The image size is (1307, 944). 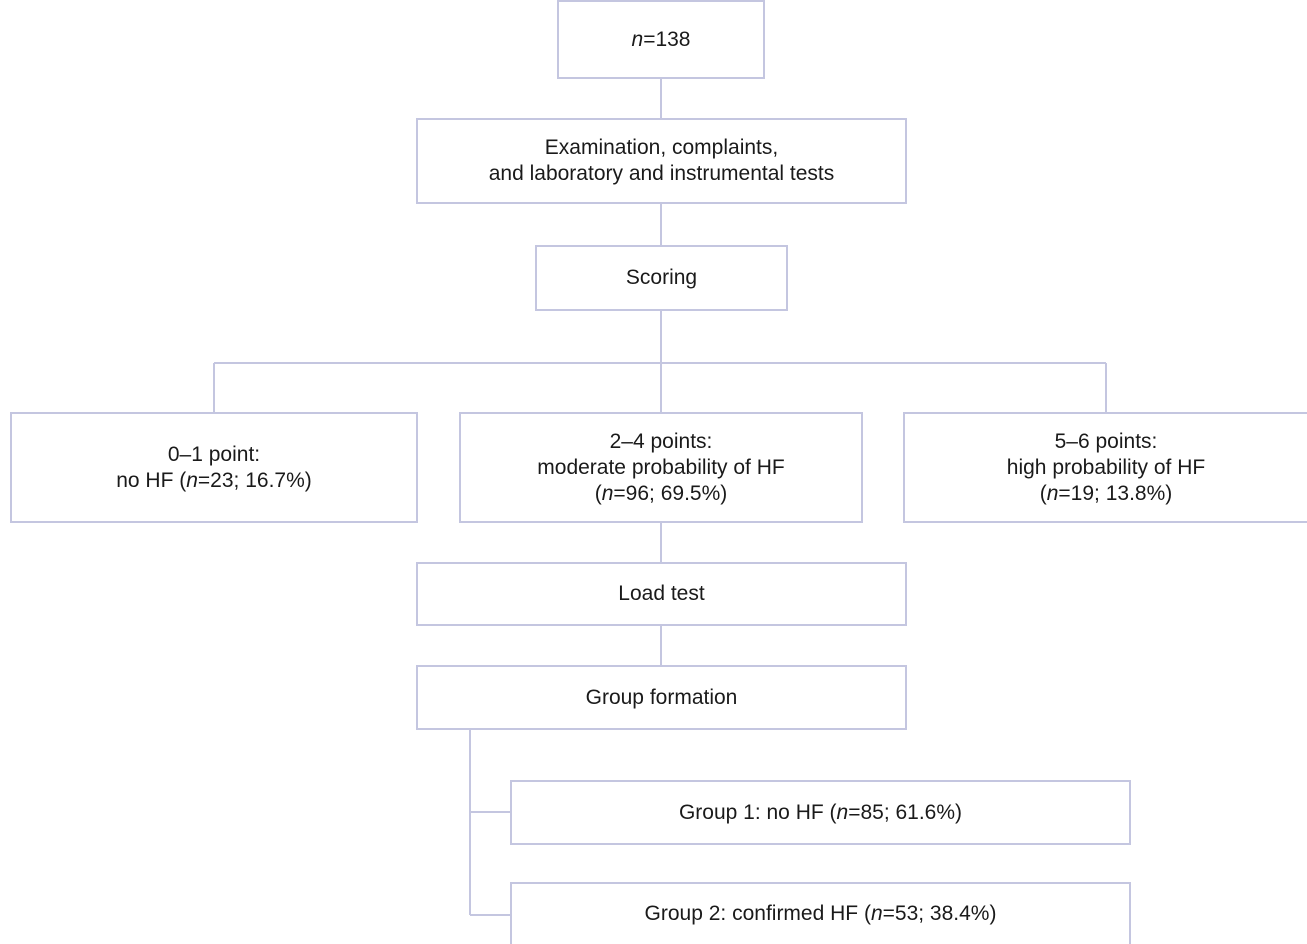 I want to click on high-line2: high probability of HF, so click(x=1106, y=467).